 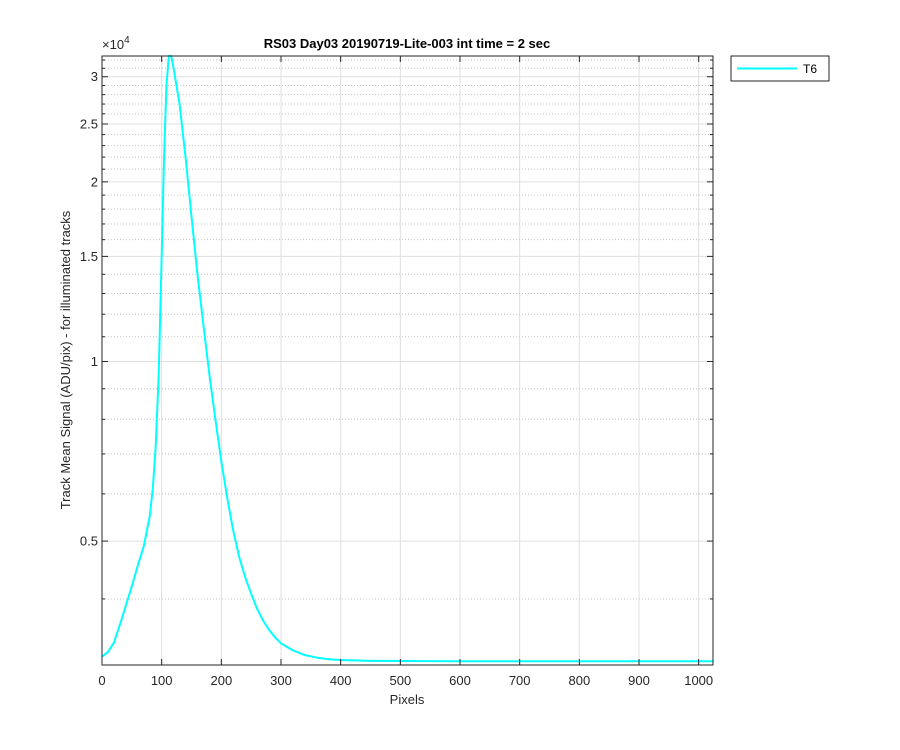 What do you see at coordinates (89, 123) in the screenshot?
I see `y-tick-label: 2.5` at bounding box center [89, 123].